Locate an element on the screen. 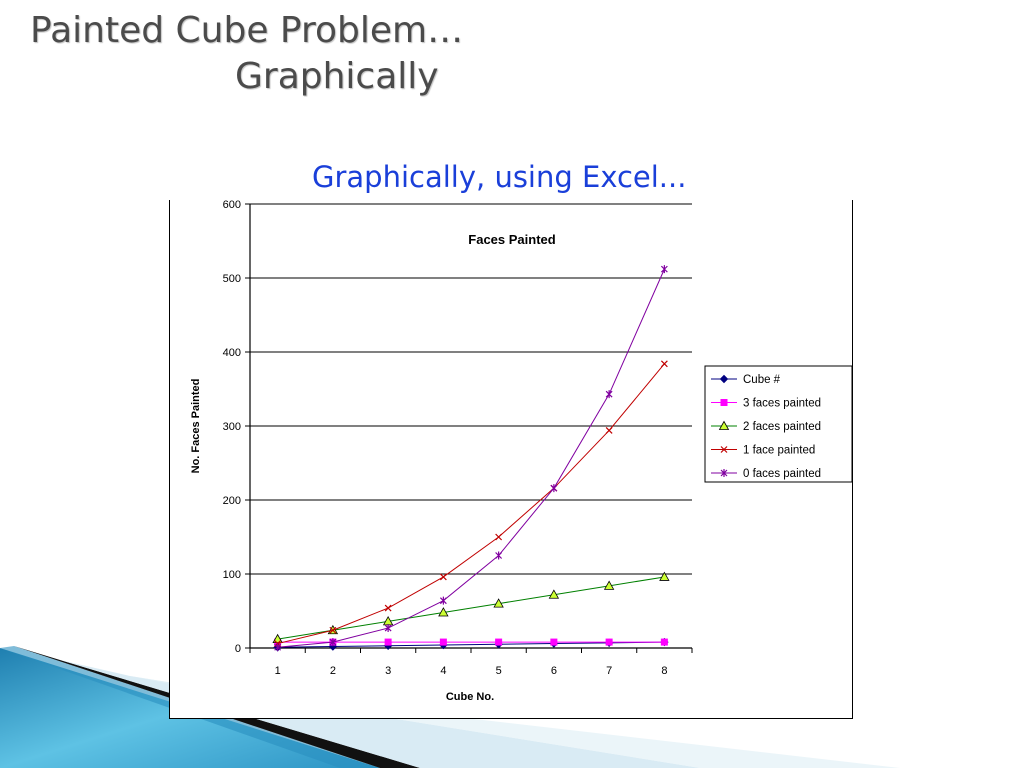 The image size is (1024, 768). x-tick-label: 5 is located at coordinates (499, 671).